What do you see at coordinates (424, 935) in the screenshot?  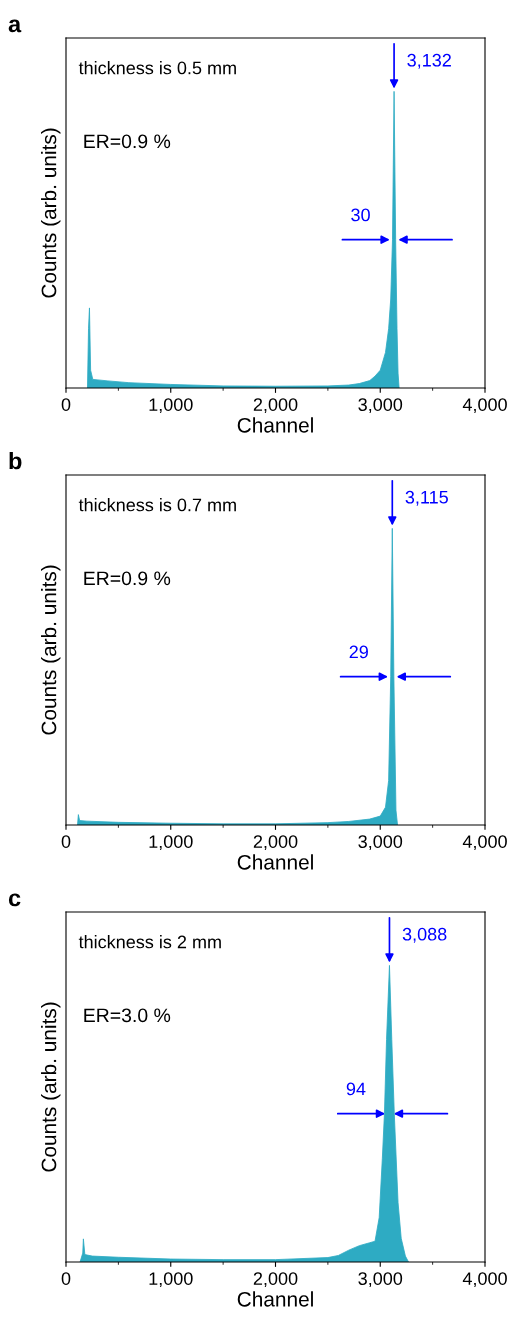 I see `annotation: 3,088` at bounding box center [424, 935].